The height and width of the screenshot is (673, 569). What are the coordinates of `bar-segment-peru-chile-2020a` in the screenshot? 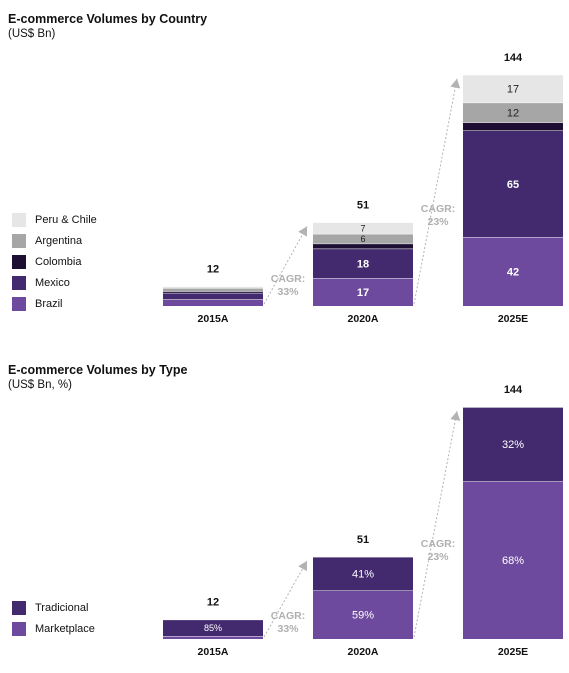 It's located at (363, 228).